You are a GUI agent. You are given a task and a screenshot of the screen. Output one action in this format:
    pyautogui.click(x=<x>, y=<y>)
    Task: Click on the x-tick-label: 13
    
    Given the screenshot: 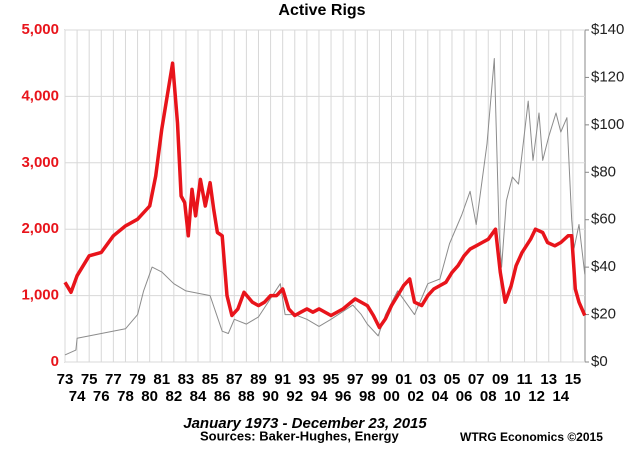 What is the action you would take?
    pyautogui.click(x=548, y=379)
    